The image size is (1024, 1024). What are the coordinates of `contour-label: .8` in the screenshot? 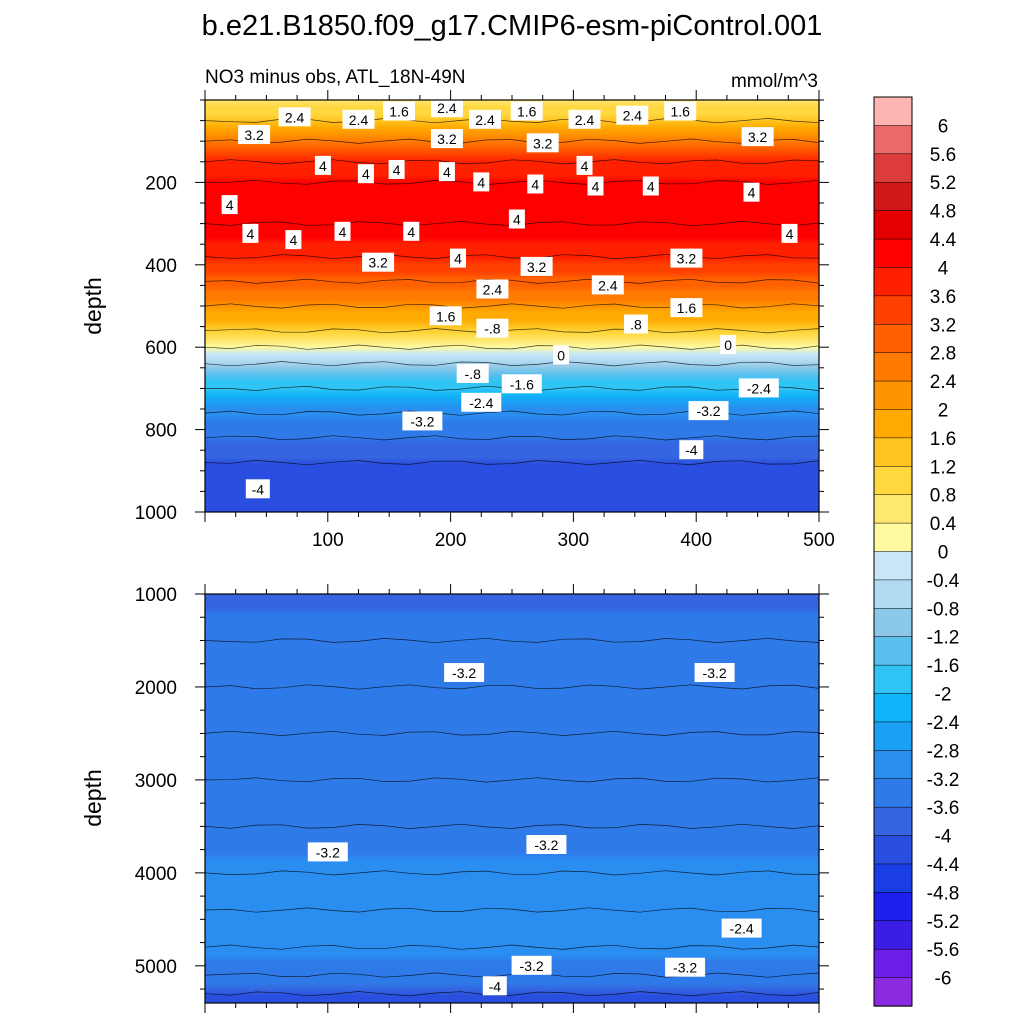 It's located at (636, 324).